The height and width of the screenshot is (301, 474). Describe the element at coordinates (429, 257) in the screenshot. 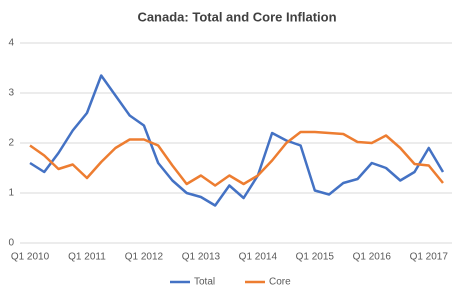

I see `x-tick-label: Q1 2017` at that location.